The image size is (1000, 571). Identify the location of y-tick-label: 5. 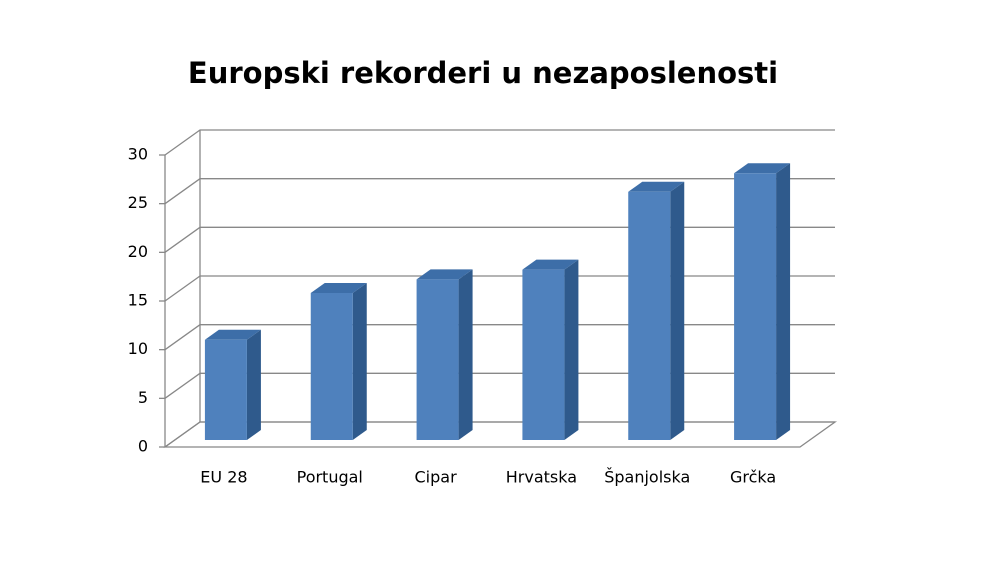
(143, 397).